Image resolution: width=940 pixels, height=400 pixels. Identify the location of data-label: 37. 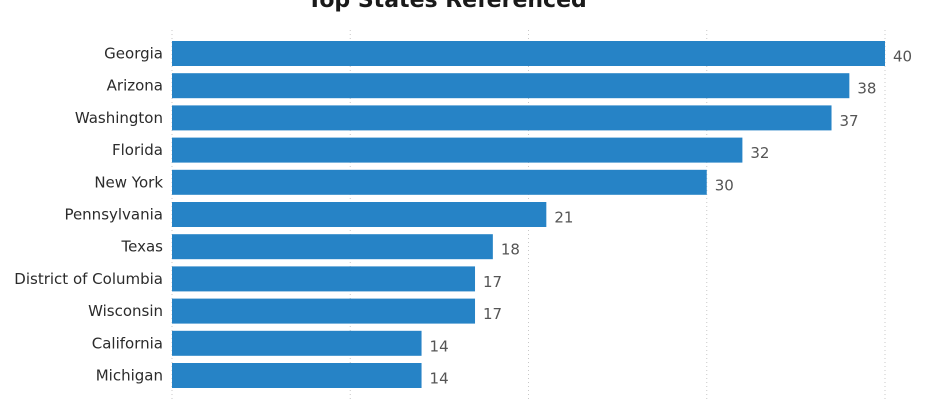
(849, 121).